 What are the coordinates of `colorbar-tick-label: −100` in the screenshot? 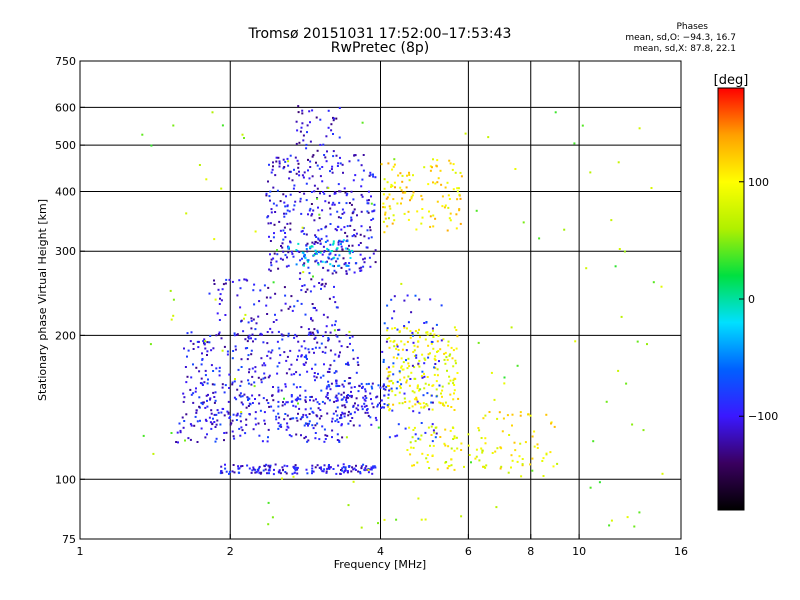 It's located at (763, 416).